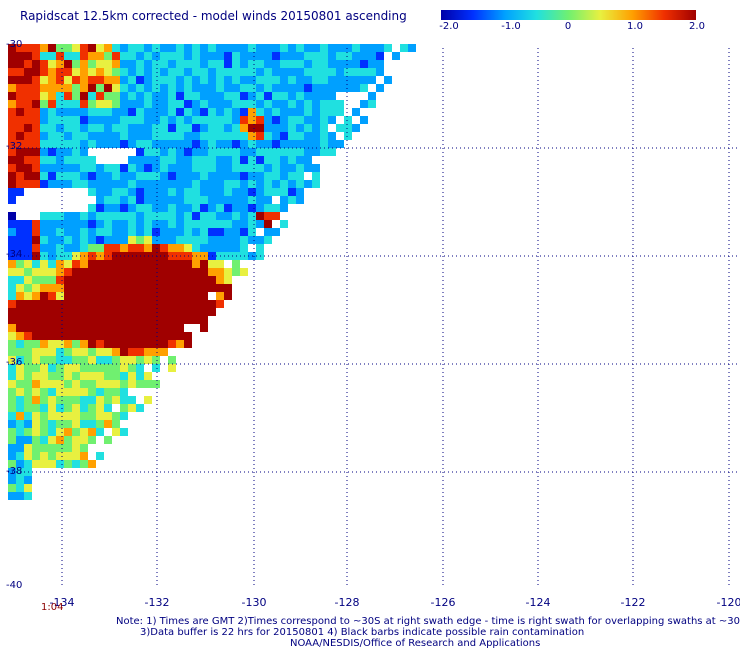 The image size is (740, 650). Describe the element at coordinates (697, 26) in the screenshot. I see `colorbar-tick-label: 2.0` at that location.